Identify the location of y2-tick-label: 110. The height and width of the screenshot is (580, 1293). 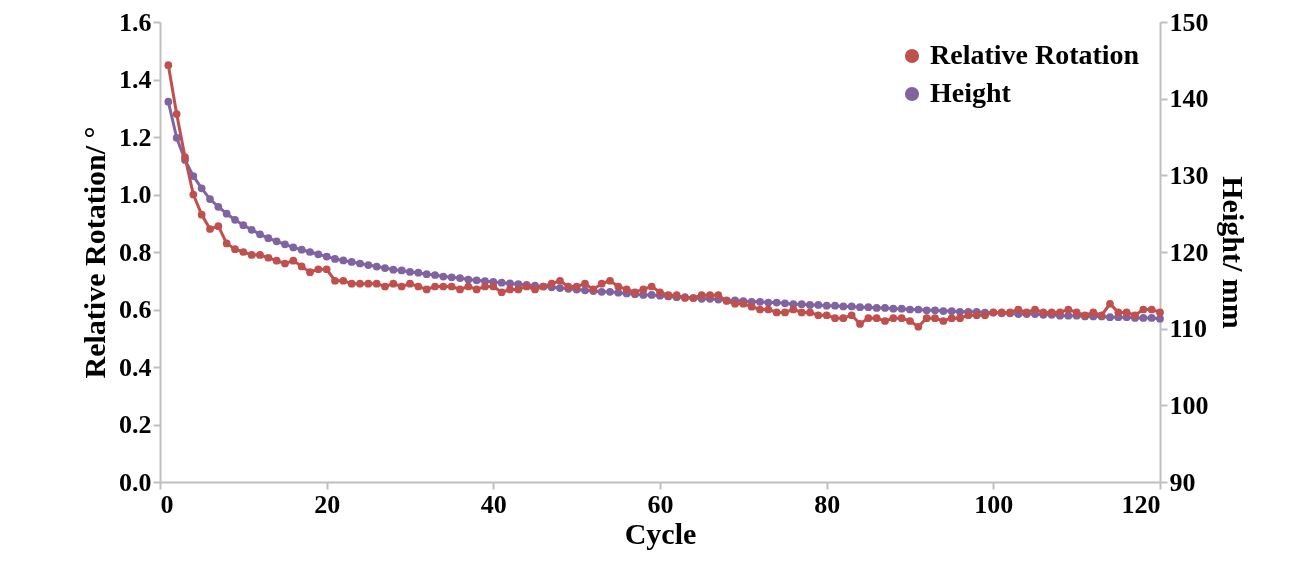
(1188, 329).